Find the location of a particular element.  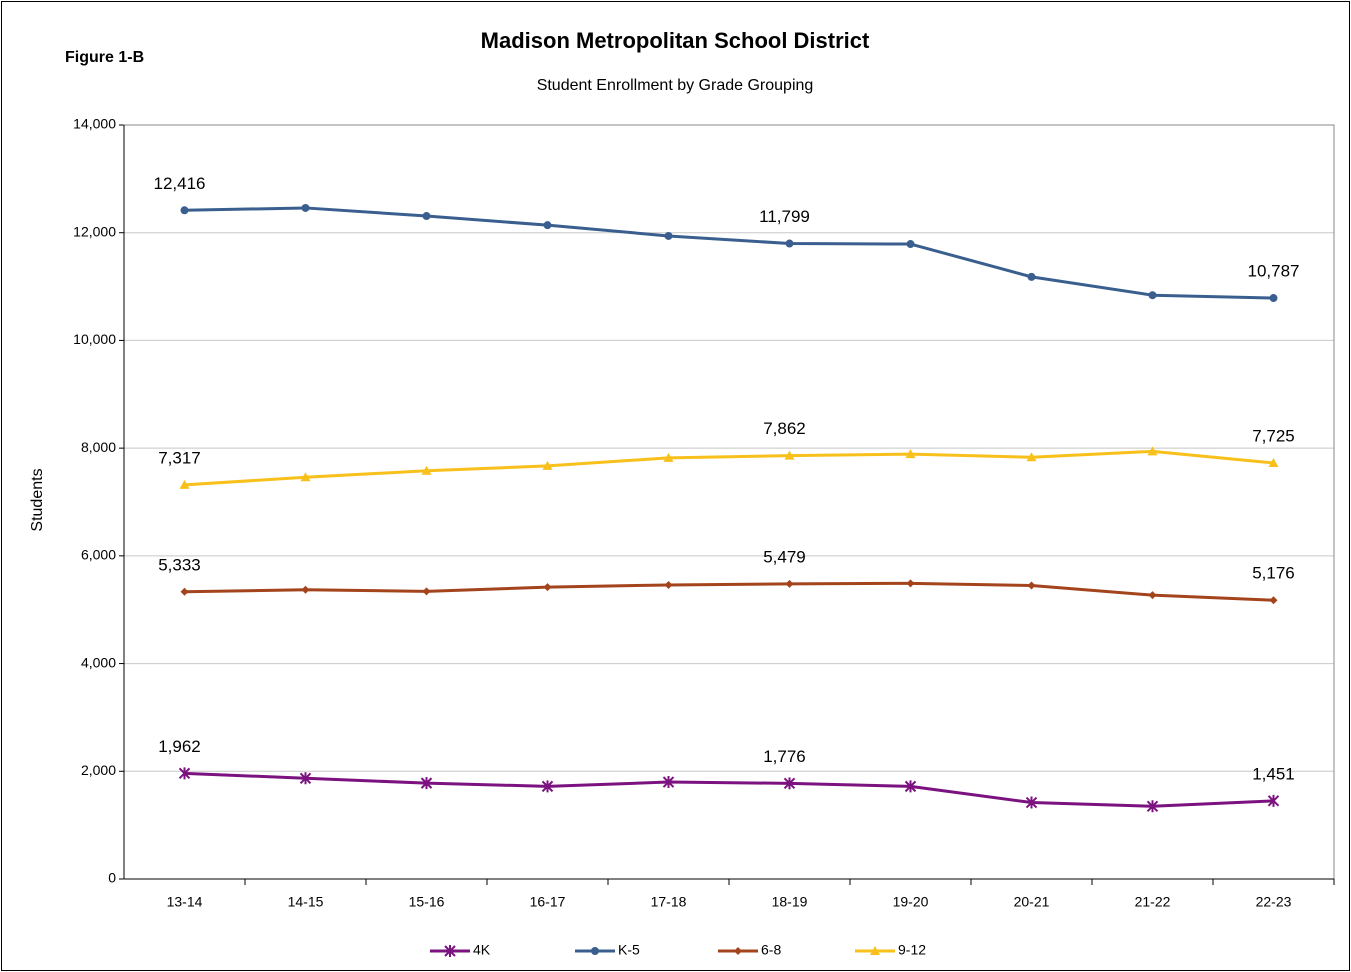

y-tick-label: 10,000 is located at coordinates (94, 339).